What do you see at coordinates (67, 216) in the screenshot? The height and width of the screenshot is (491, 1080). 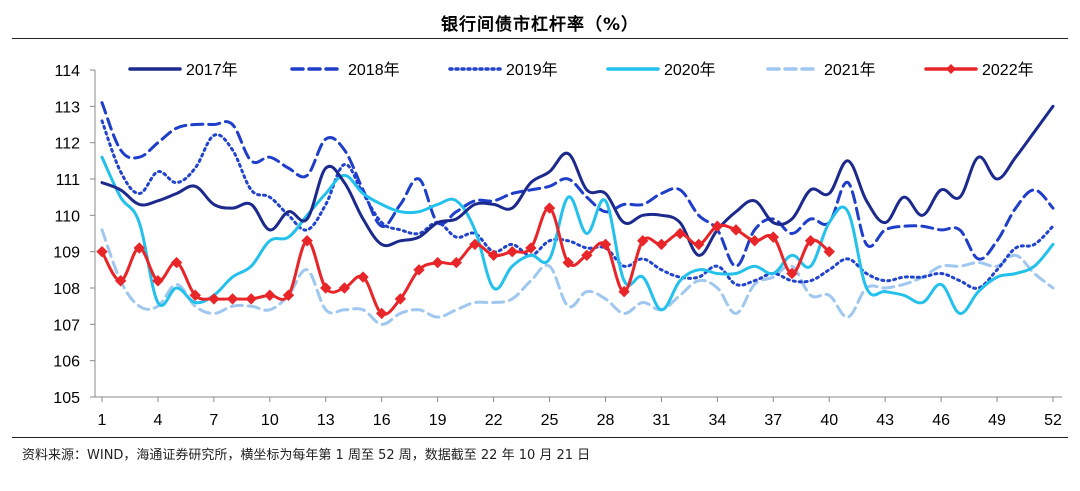 I see `y-tick-label: 110` at bounding box center [67, 216].